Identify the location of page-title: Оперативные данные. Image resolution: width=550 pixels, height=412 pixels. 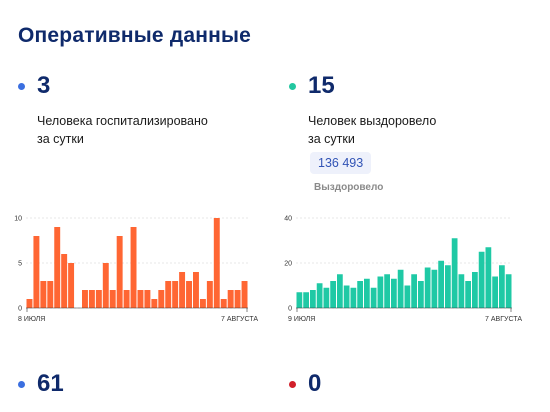
(135, 35).